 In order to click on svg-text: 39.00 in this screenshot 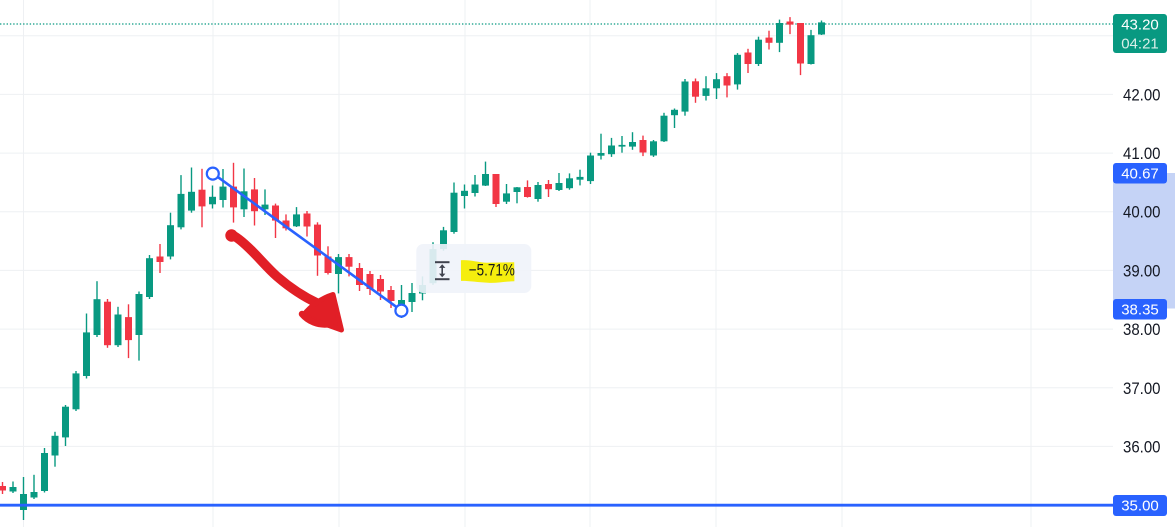, I will do `click(1142, 270)`.